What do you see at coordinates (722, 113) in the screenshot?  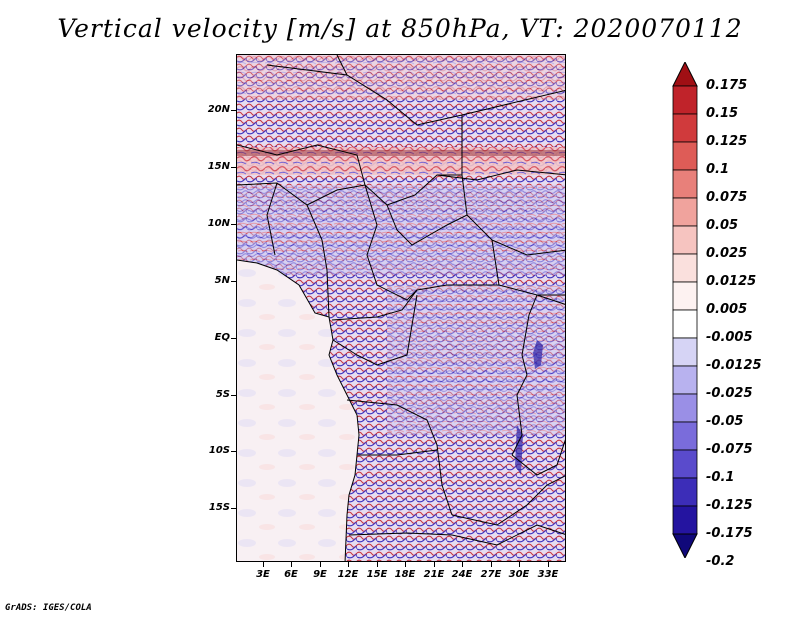 I see `colorbar-label: 0.15` at bounding box center [722, 113].